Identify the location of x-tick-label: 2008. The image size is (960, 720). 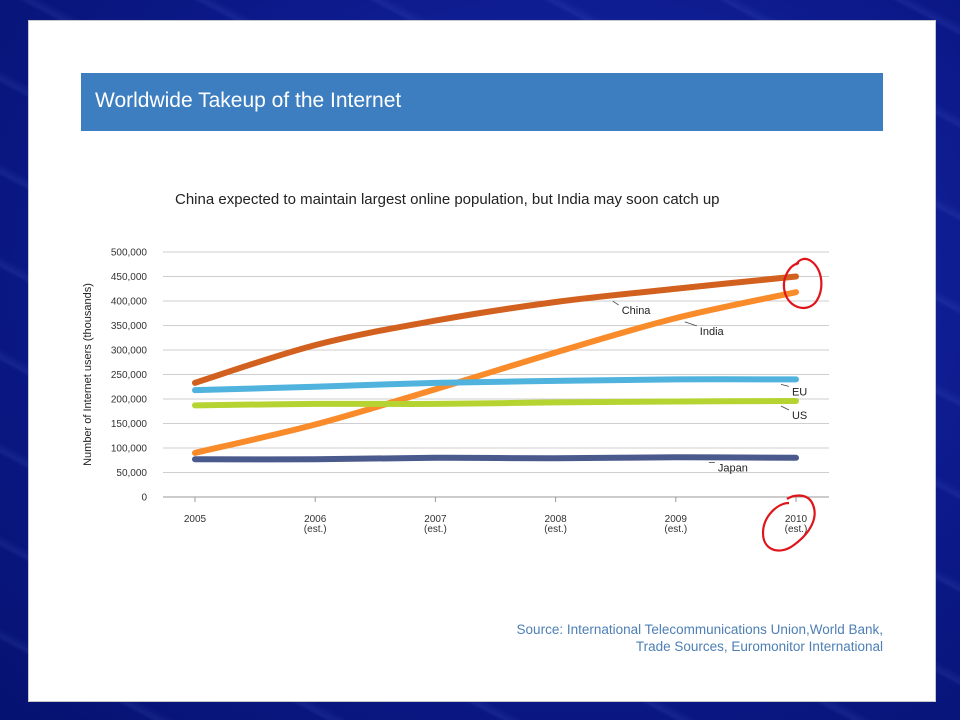
(555, 519).